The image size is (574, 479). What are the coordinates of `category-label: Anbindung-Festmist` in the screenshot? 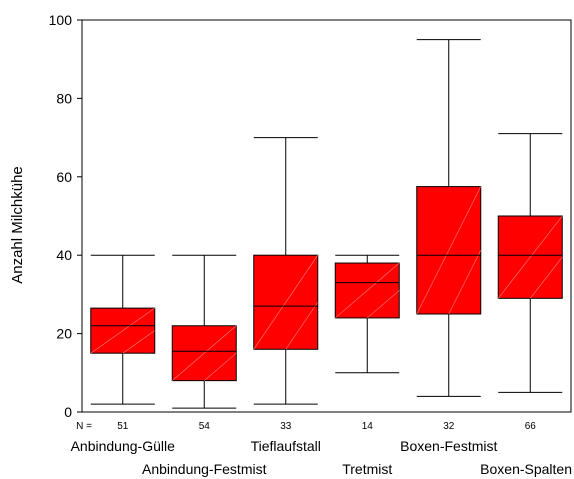 It's located at (204, 469).